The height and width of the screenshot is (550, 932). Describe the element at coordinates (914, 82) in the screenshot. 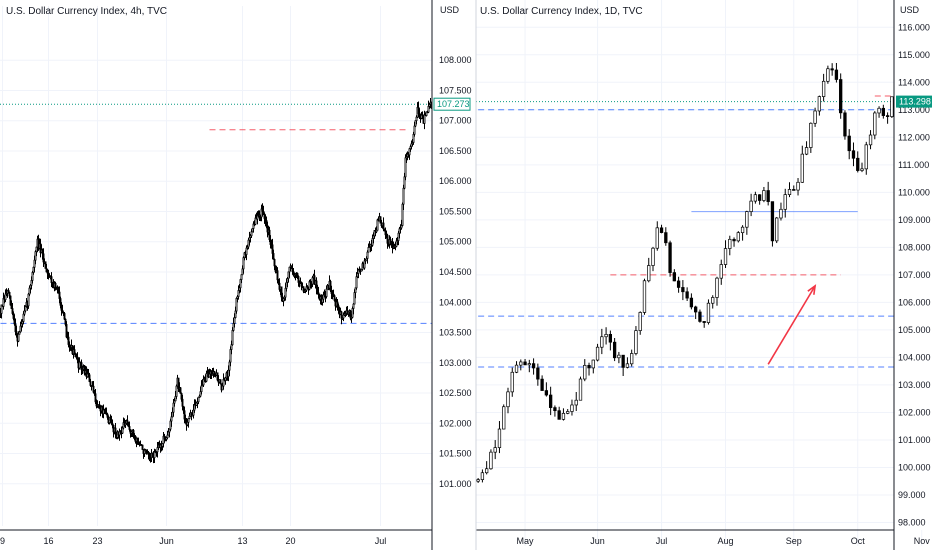

I see `price-tick-label: 114.000` at that location.